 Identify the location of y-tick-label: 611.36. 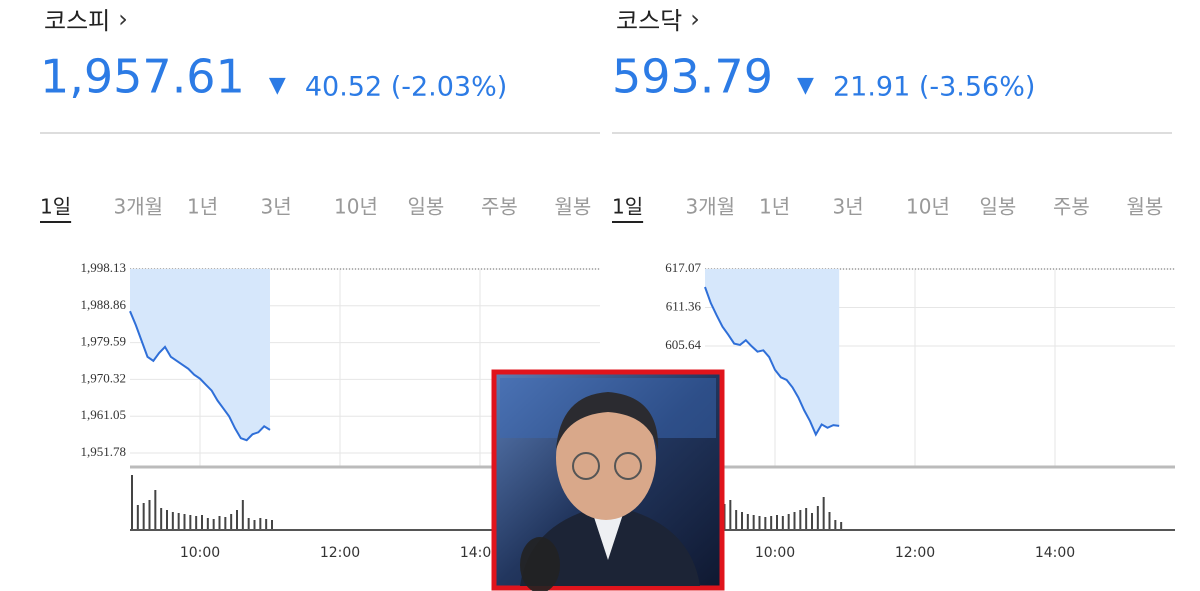
(684, 305).